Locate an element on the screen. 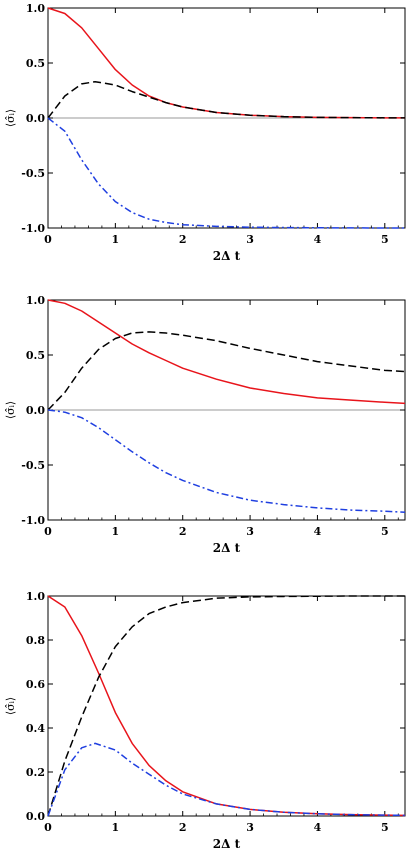  y-tick-label: 0.6 is located at coordinates (35, 684).